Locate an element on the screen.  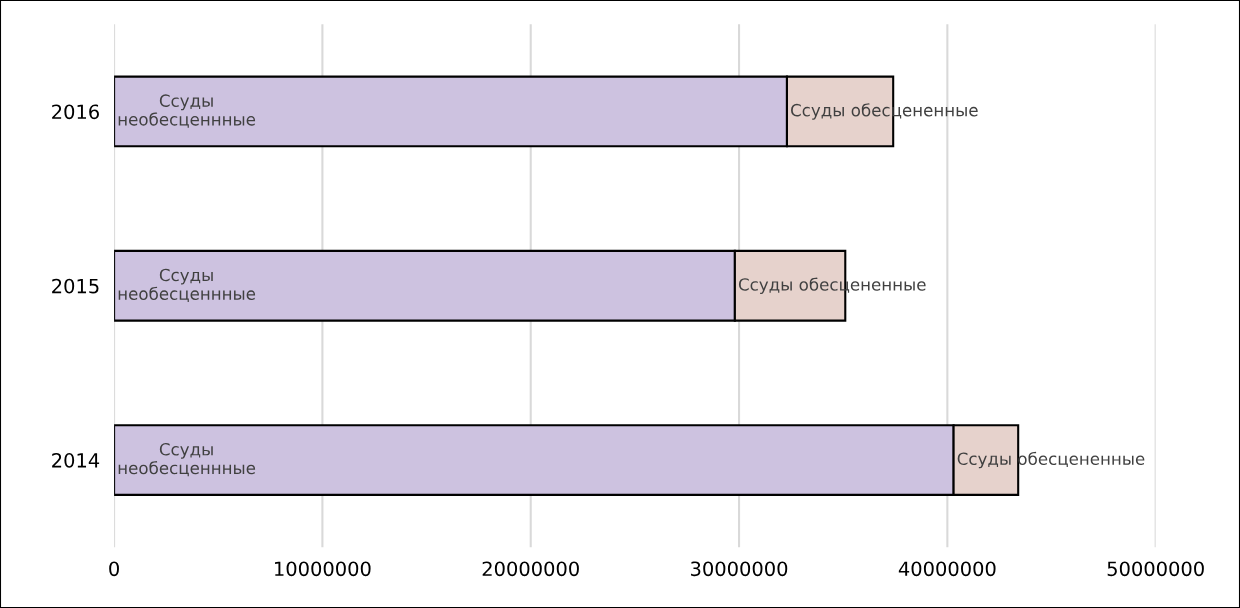
y-tick-label: 2016 is located at coordinates (75, 112).